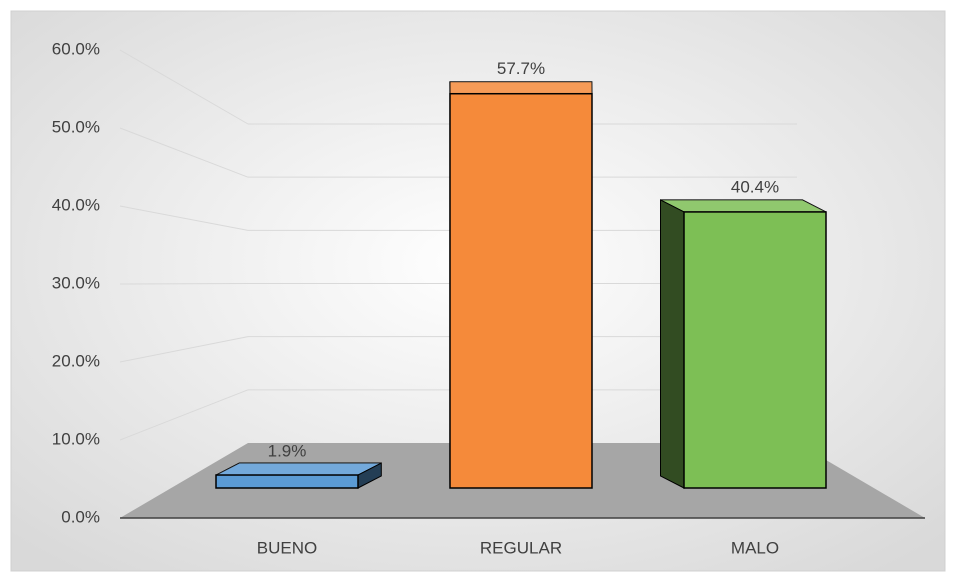 Image resolution: width=957 pixels, height=581 pixels. I want to click on x-tick-label: REGULAR, so click(521, 547).